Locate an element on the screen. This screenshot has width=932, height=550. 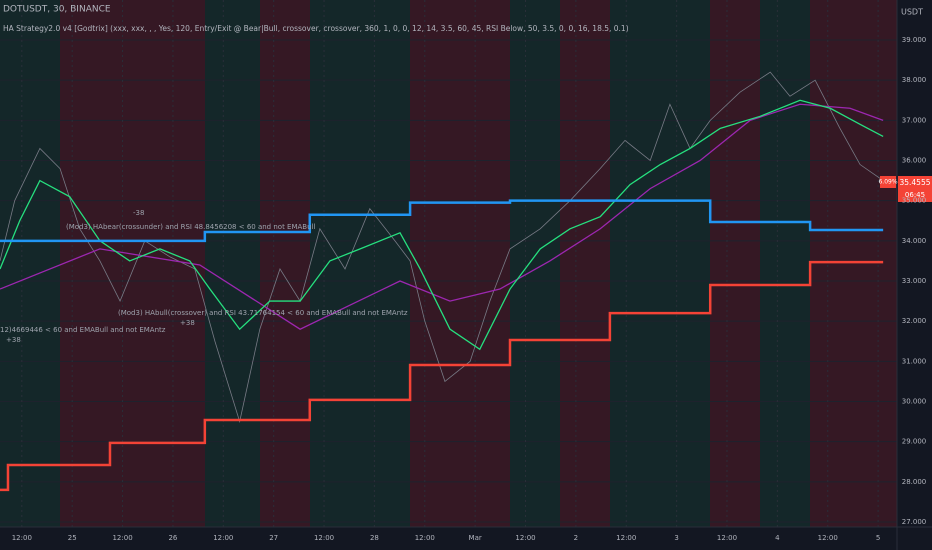
y-tick-label: 31.000 is located at coordinates (914, 361).